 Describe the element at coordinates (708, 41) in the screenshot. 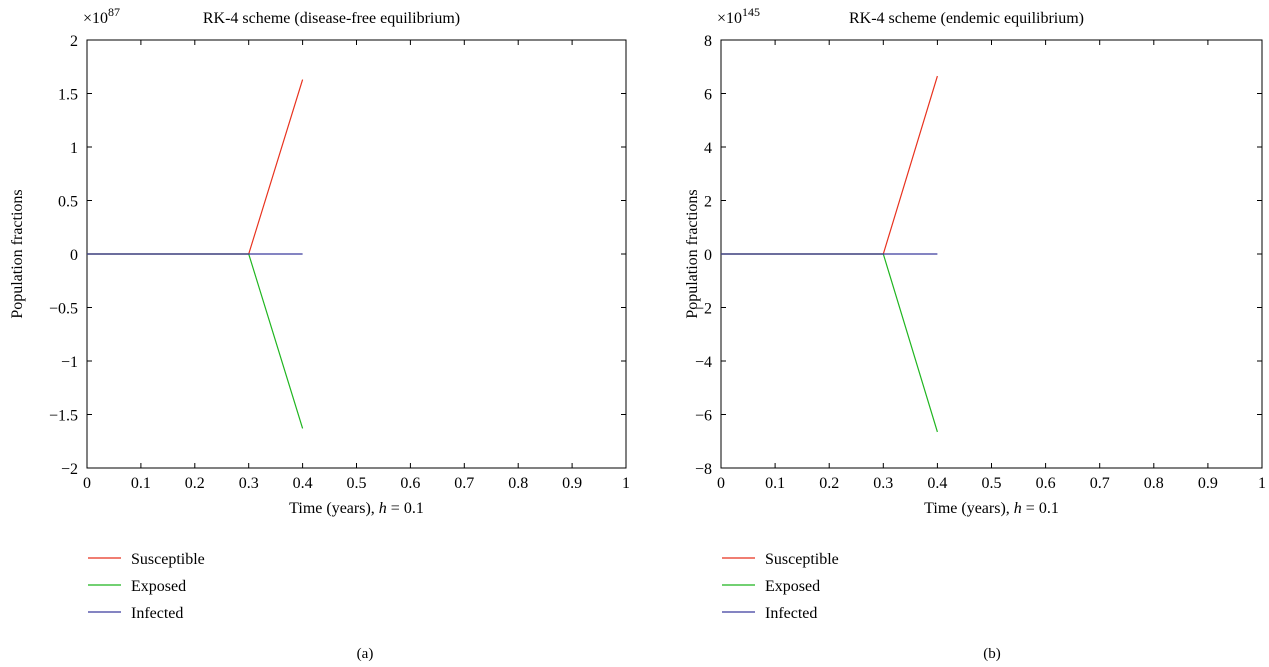

I see `y-tick-label: 8` at that location.